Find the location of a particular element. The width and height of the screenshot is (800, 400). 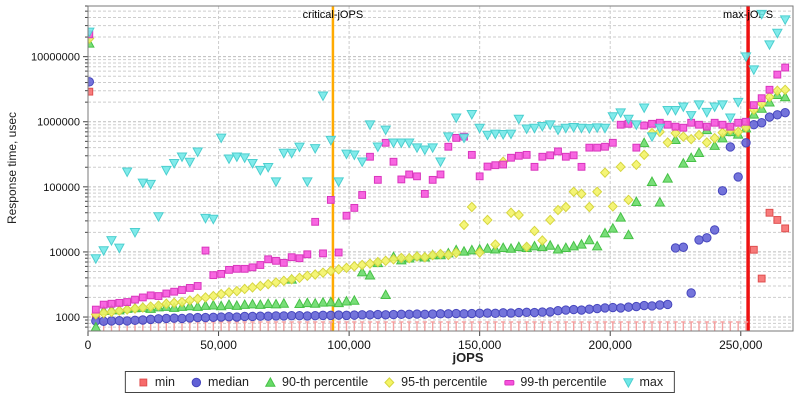

legend-label: 95-th percentile is located at coordinates (444, 382).